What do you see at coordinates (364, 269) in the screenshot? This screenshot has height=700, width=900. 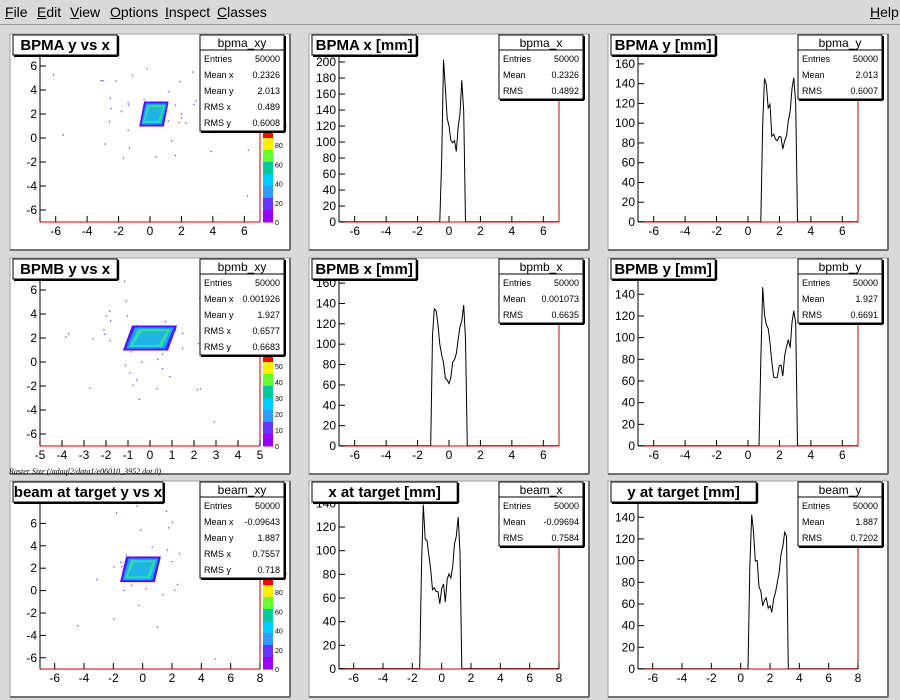 I see `chart-title: BPMB x [mm]` at bounding box center [364, 269].